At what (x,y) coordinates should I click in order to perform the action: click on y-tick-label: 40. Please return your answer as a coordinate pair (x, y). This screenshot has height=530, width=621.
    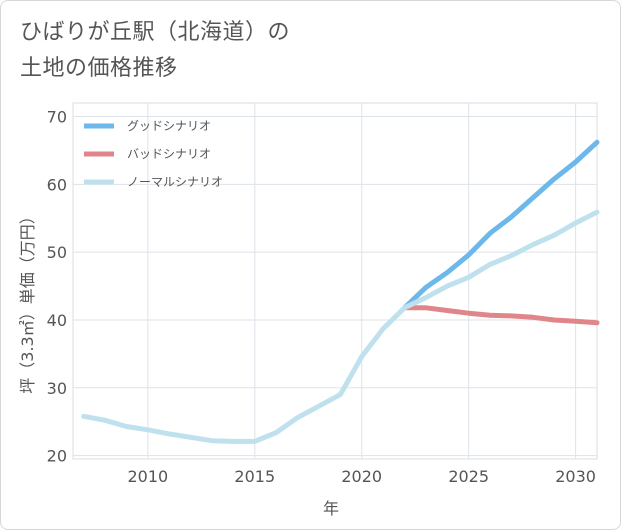
    Looking at the image, I should click on (57, 320).